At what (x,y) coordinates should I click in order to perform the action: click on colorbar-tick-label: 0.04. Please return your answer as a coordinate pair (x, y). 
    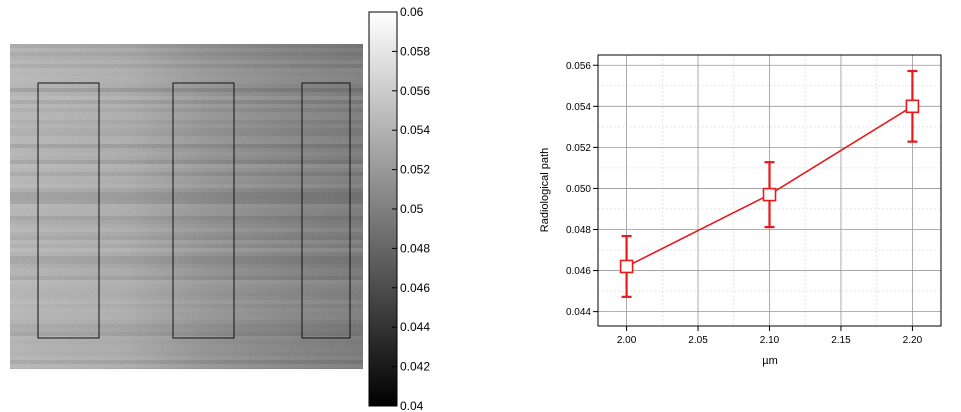
    Looking at the image, I should click on (412, 405).